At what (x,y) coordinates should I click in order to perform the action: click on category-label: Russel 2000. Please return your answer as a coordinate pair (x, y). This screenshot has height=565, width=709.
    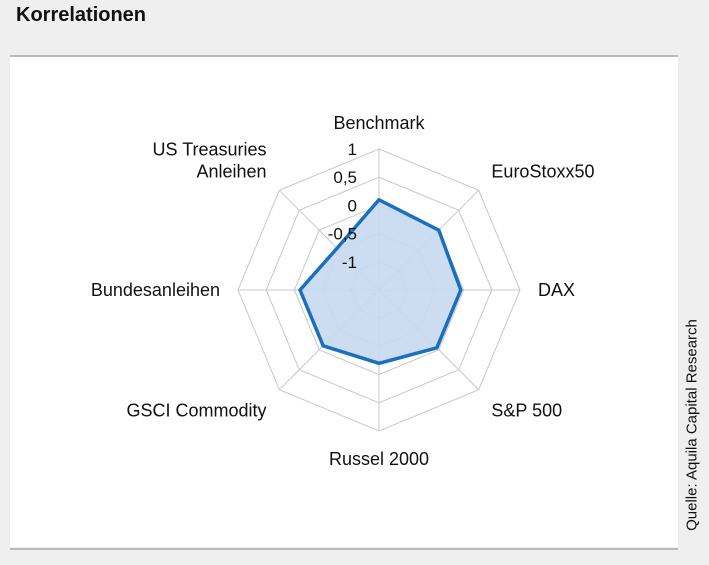
    Looking at the image, I should click on (379, 459).